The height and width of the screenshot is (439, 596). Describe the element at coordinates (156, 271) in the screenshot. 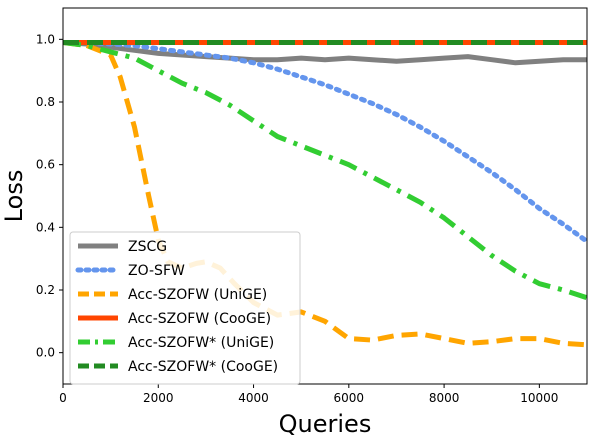

I see `legend-label: ZO-SFW` at that location.